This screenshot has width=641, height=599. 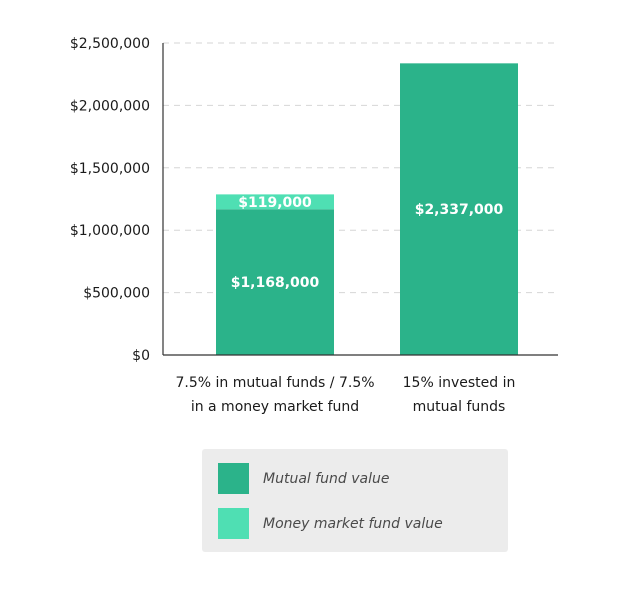 What do you see at coordinates (233, 523) in the screenshot?
I see `legend-swatch-money-market` at bounding box center [233, 523].